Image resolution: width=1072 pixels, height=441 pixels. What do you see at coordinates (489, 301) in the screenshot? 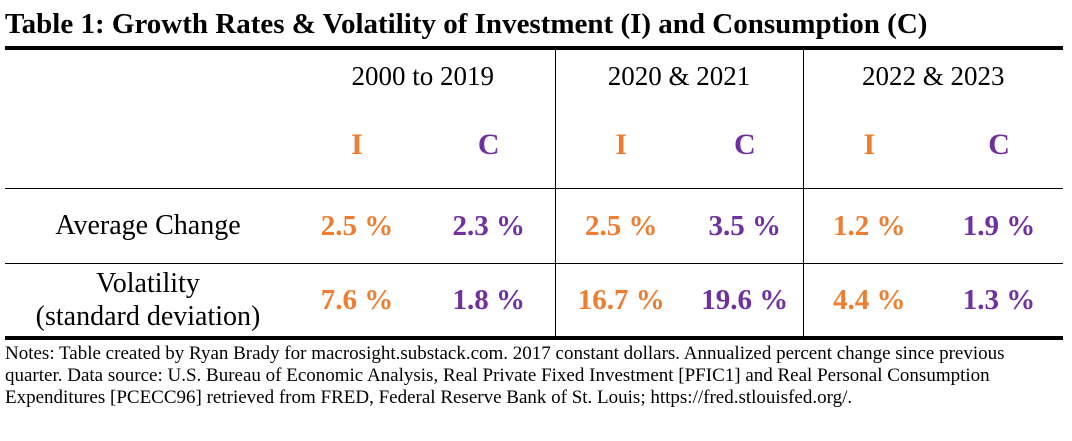
I see `value-cell: 1.8 %` at bounding box center [489, 301].